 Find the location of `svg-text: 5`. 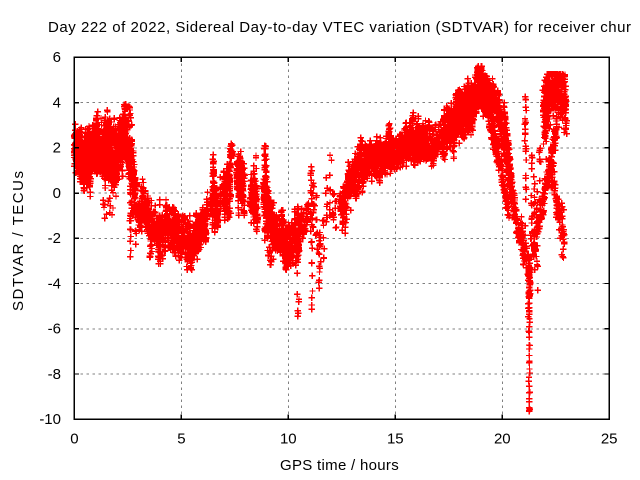

svg-text: 5 is located at coordinates (181, 438).